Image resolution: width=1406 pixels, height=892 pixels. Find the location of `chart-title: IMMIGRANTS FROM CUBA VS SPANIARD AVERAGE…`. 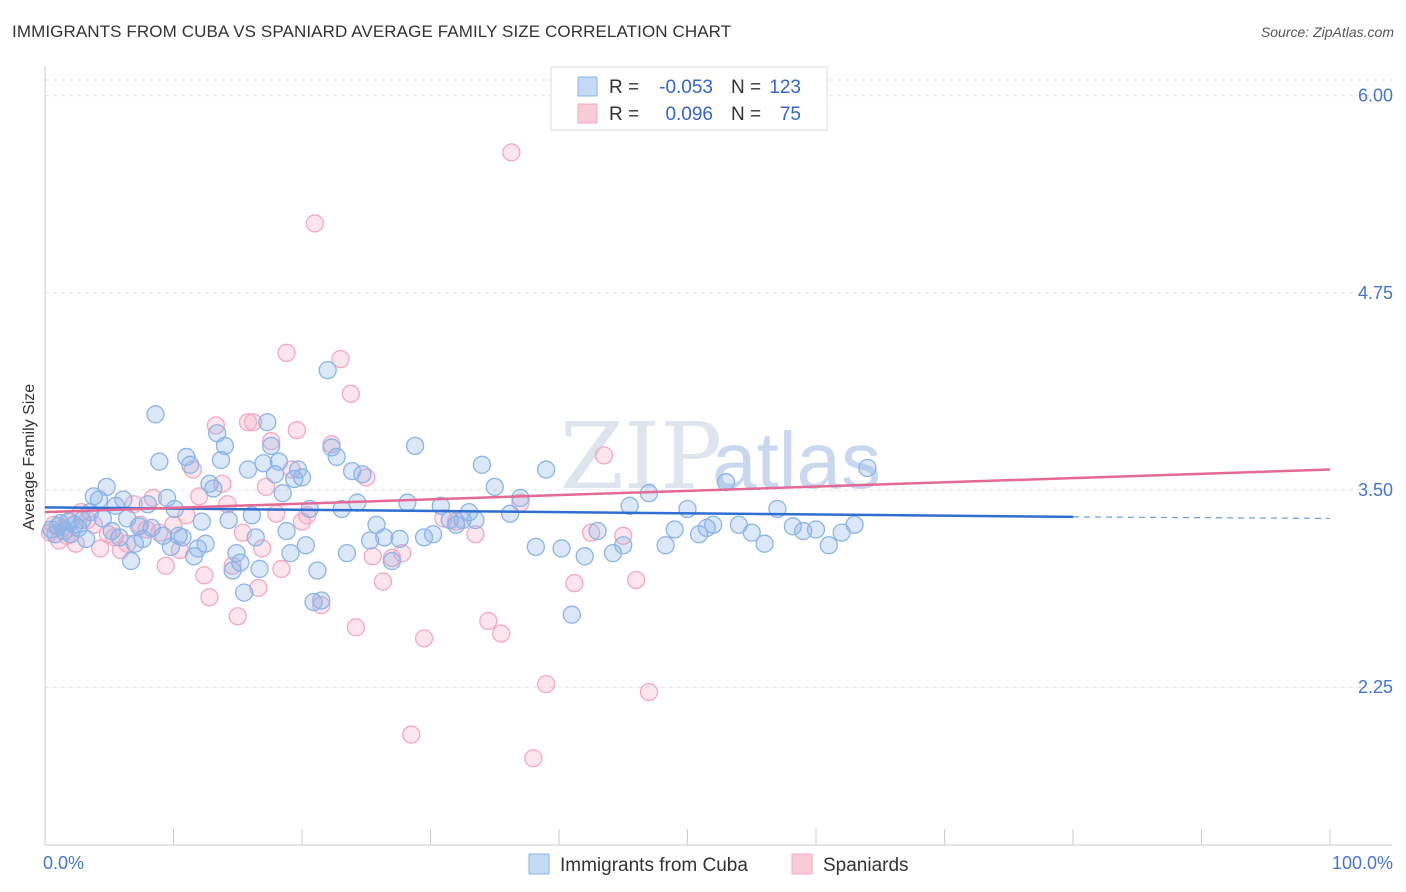

chart-title: IMMIGRANTS FROM CUBA VS SPANIARD AVERAGE… is located at coordinates (372, 31).